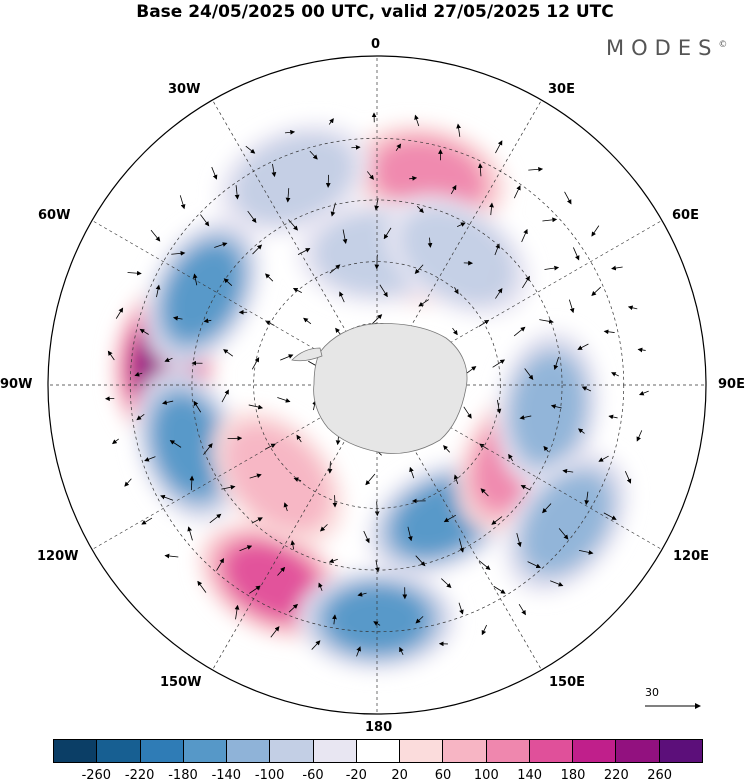 The width and height of the screenshot is (750, 783). What do you see at coordinates (269, 775) in the screenshot?
I see `colorbar-tick-label: -100` at bounding box center [269, 775].